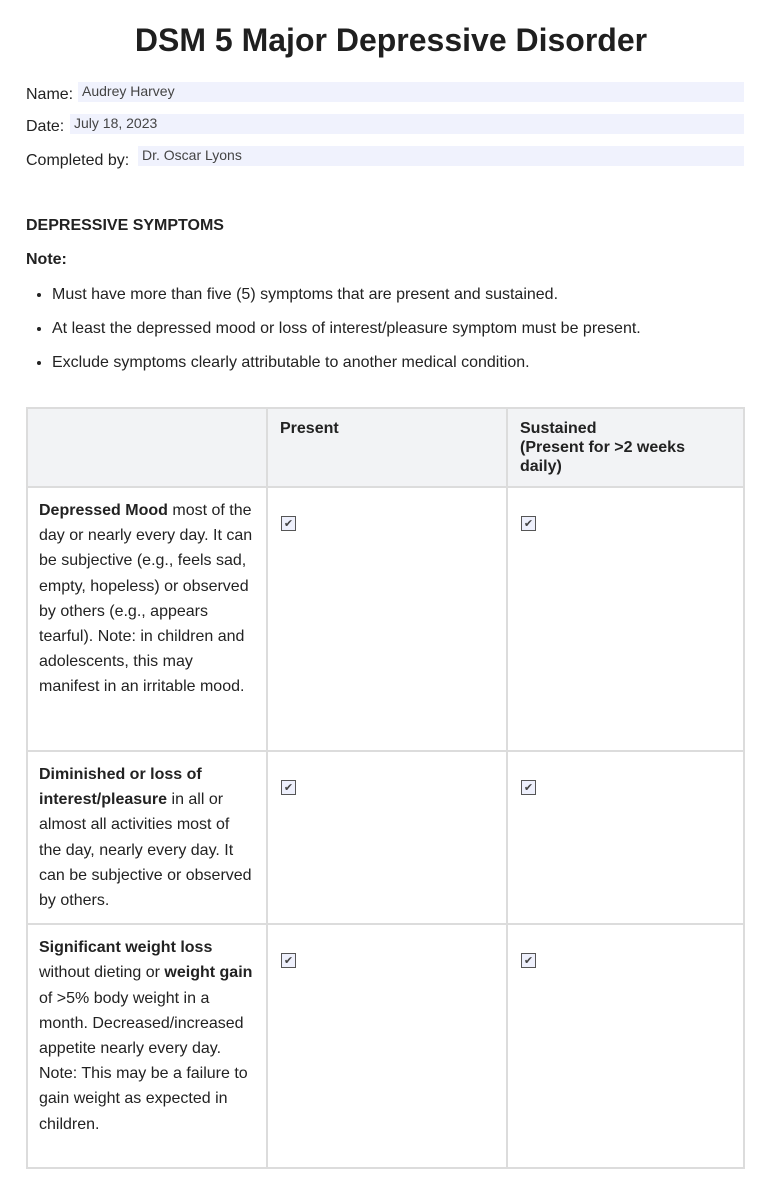 The height and width of the screenshot is (1186, 782). What do you see at coordinates (391, 40) in the screenshot?
I see `page-title: DSM 5 Major Depressive Disorder` at bounding box center [391, 40].